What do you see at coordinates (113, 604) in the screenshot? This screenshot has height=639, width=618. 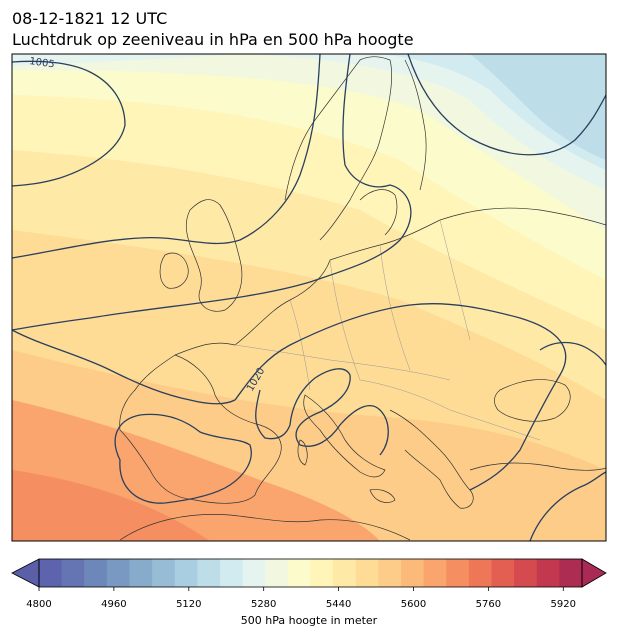 I see `colorbar-tick-label: 4960` at bounding box center [113, 604].